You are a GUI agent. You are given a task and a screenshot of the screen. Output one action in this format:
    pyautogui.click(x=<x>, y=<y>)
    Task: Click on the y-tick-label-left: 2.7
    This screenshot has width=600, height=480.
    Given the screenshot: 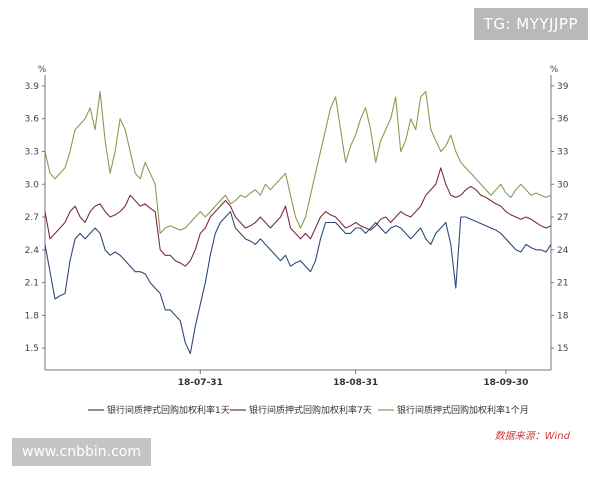 What is the action you would take?
    pyautogui.click(x=32, y=218)
    